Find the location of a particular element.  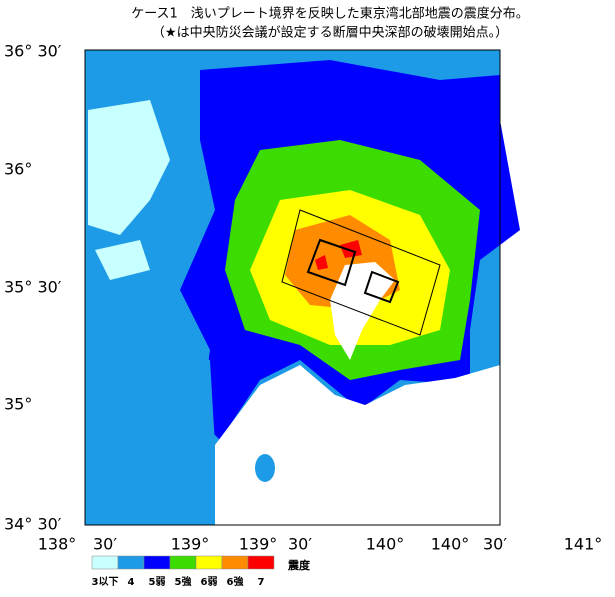

lon-label: 141° is located at coordinates (583, 544).